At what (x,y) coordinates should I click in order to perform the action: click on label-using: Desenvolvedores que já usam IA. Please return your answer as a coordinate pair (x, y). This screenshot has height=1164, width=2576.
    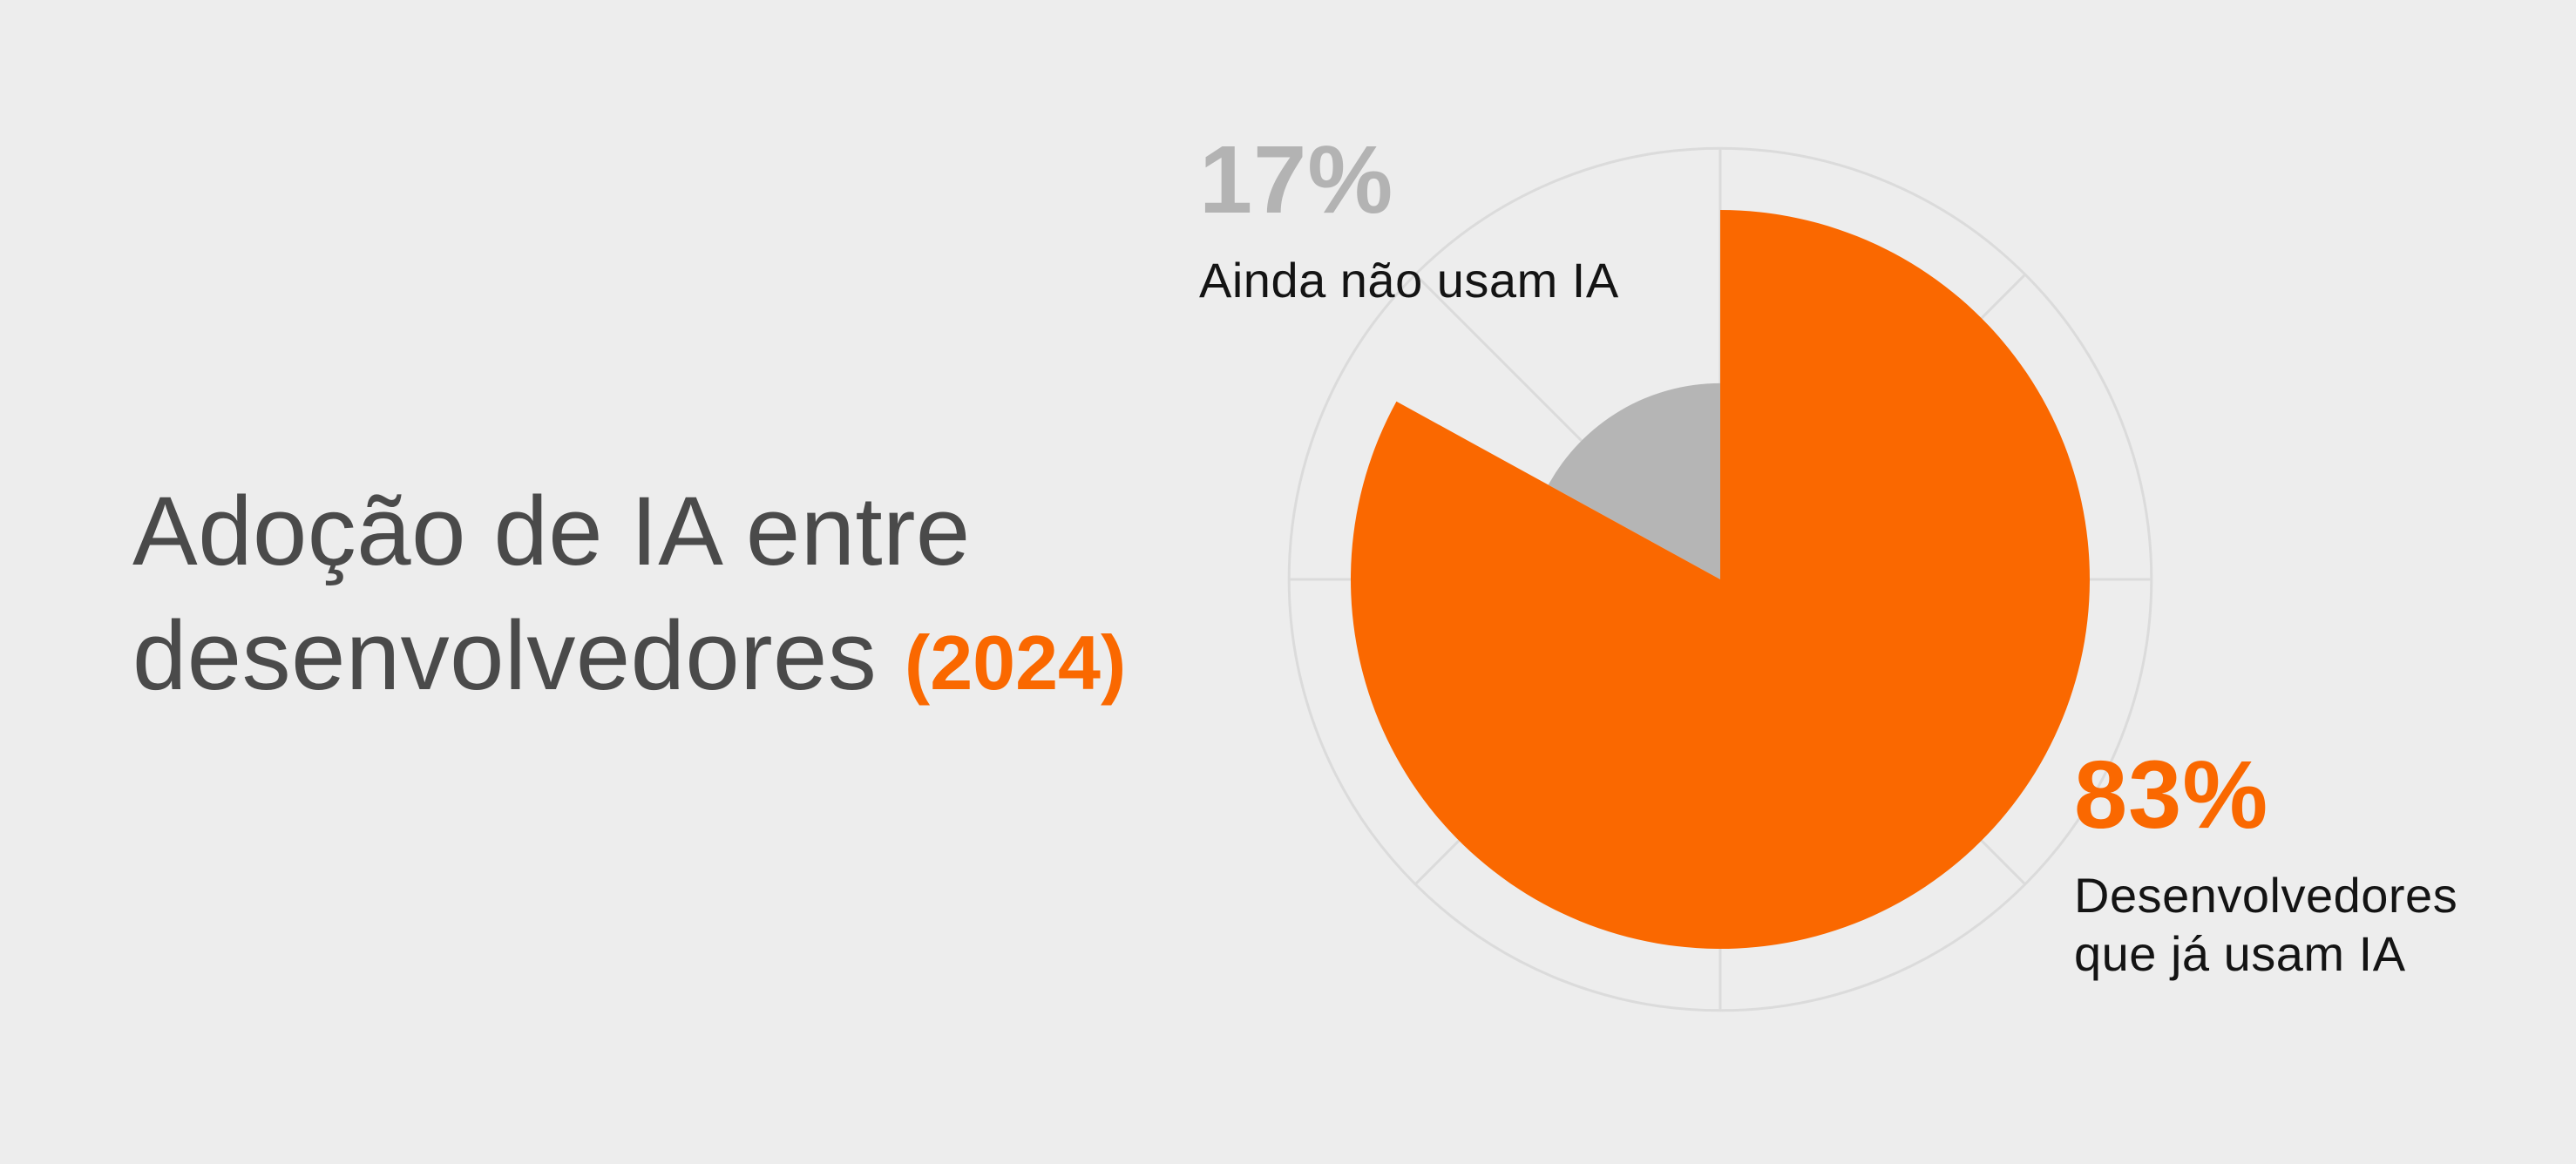
    Looking at the image, I should click on (2266, 924).